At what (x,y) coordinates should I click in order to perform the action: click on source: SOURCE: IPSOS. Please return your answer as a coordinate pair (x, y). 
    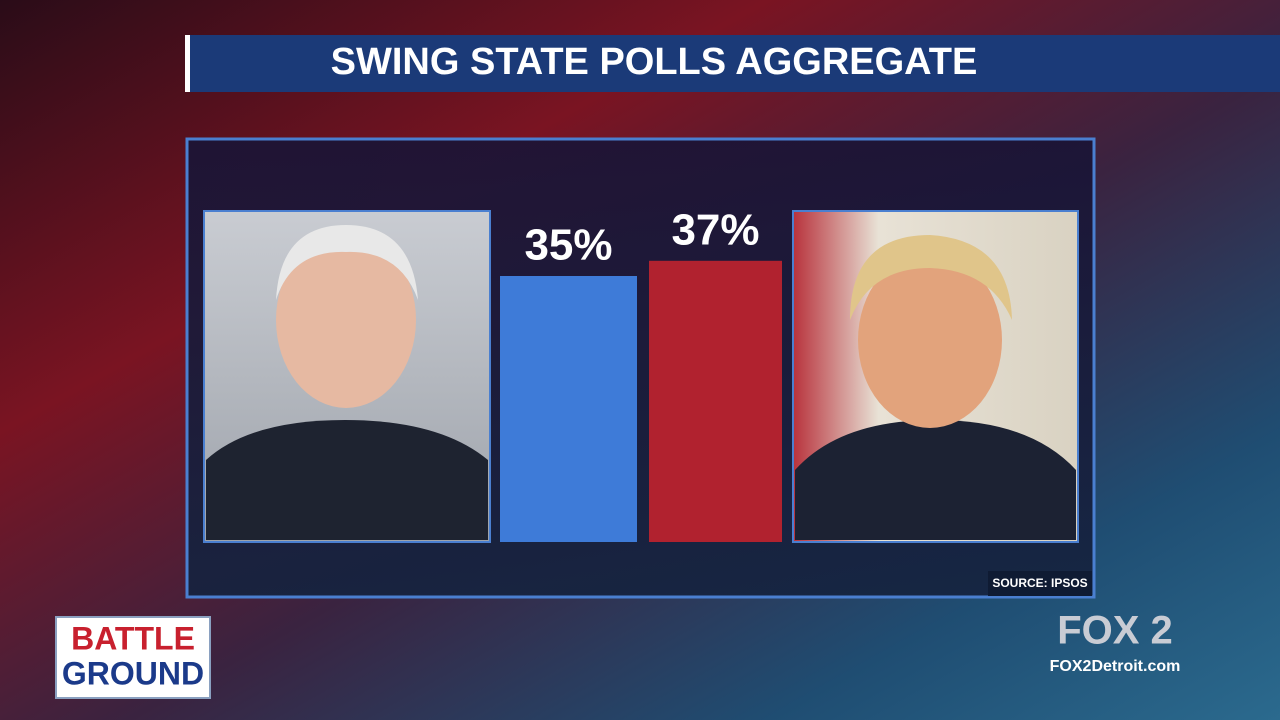
    Looking at the image, I should click on (1039, 583).